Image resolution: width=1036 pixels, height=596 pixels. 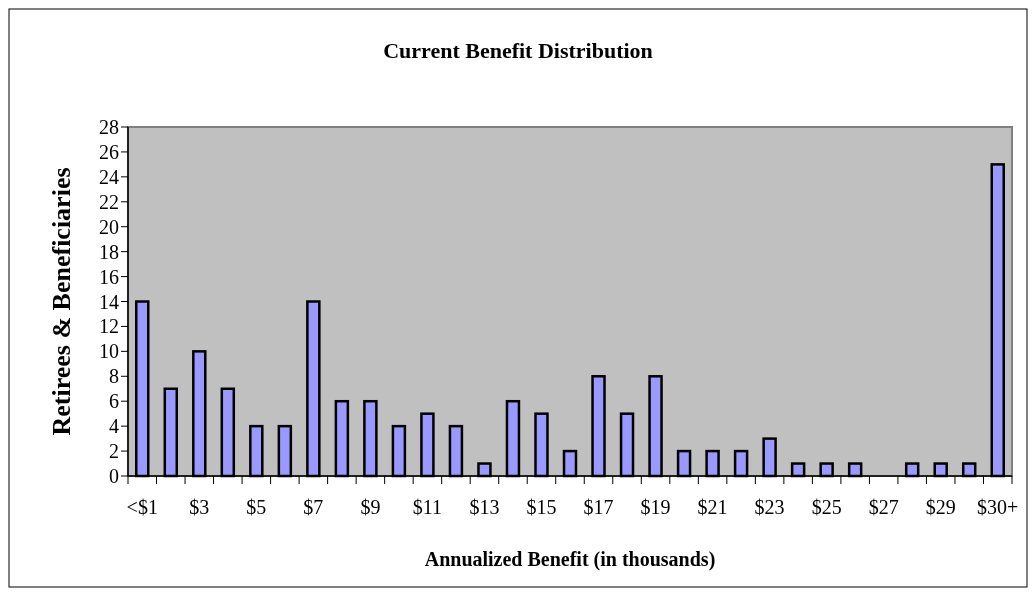 I want to click on y-tick-label: 26, so click(x=109, y=151).